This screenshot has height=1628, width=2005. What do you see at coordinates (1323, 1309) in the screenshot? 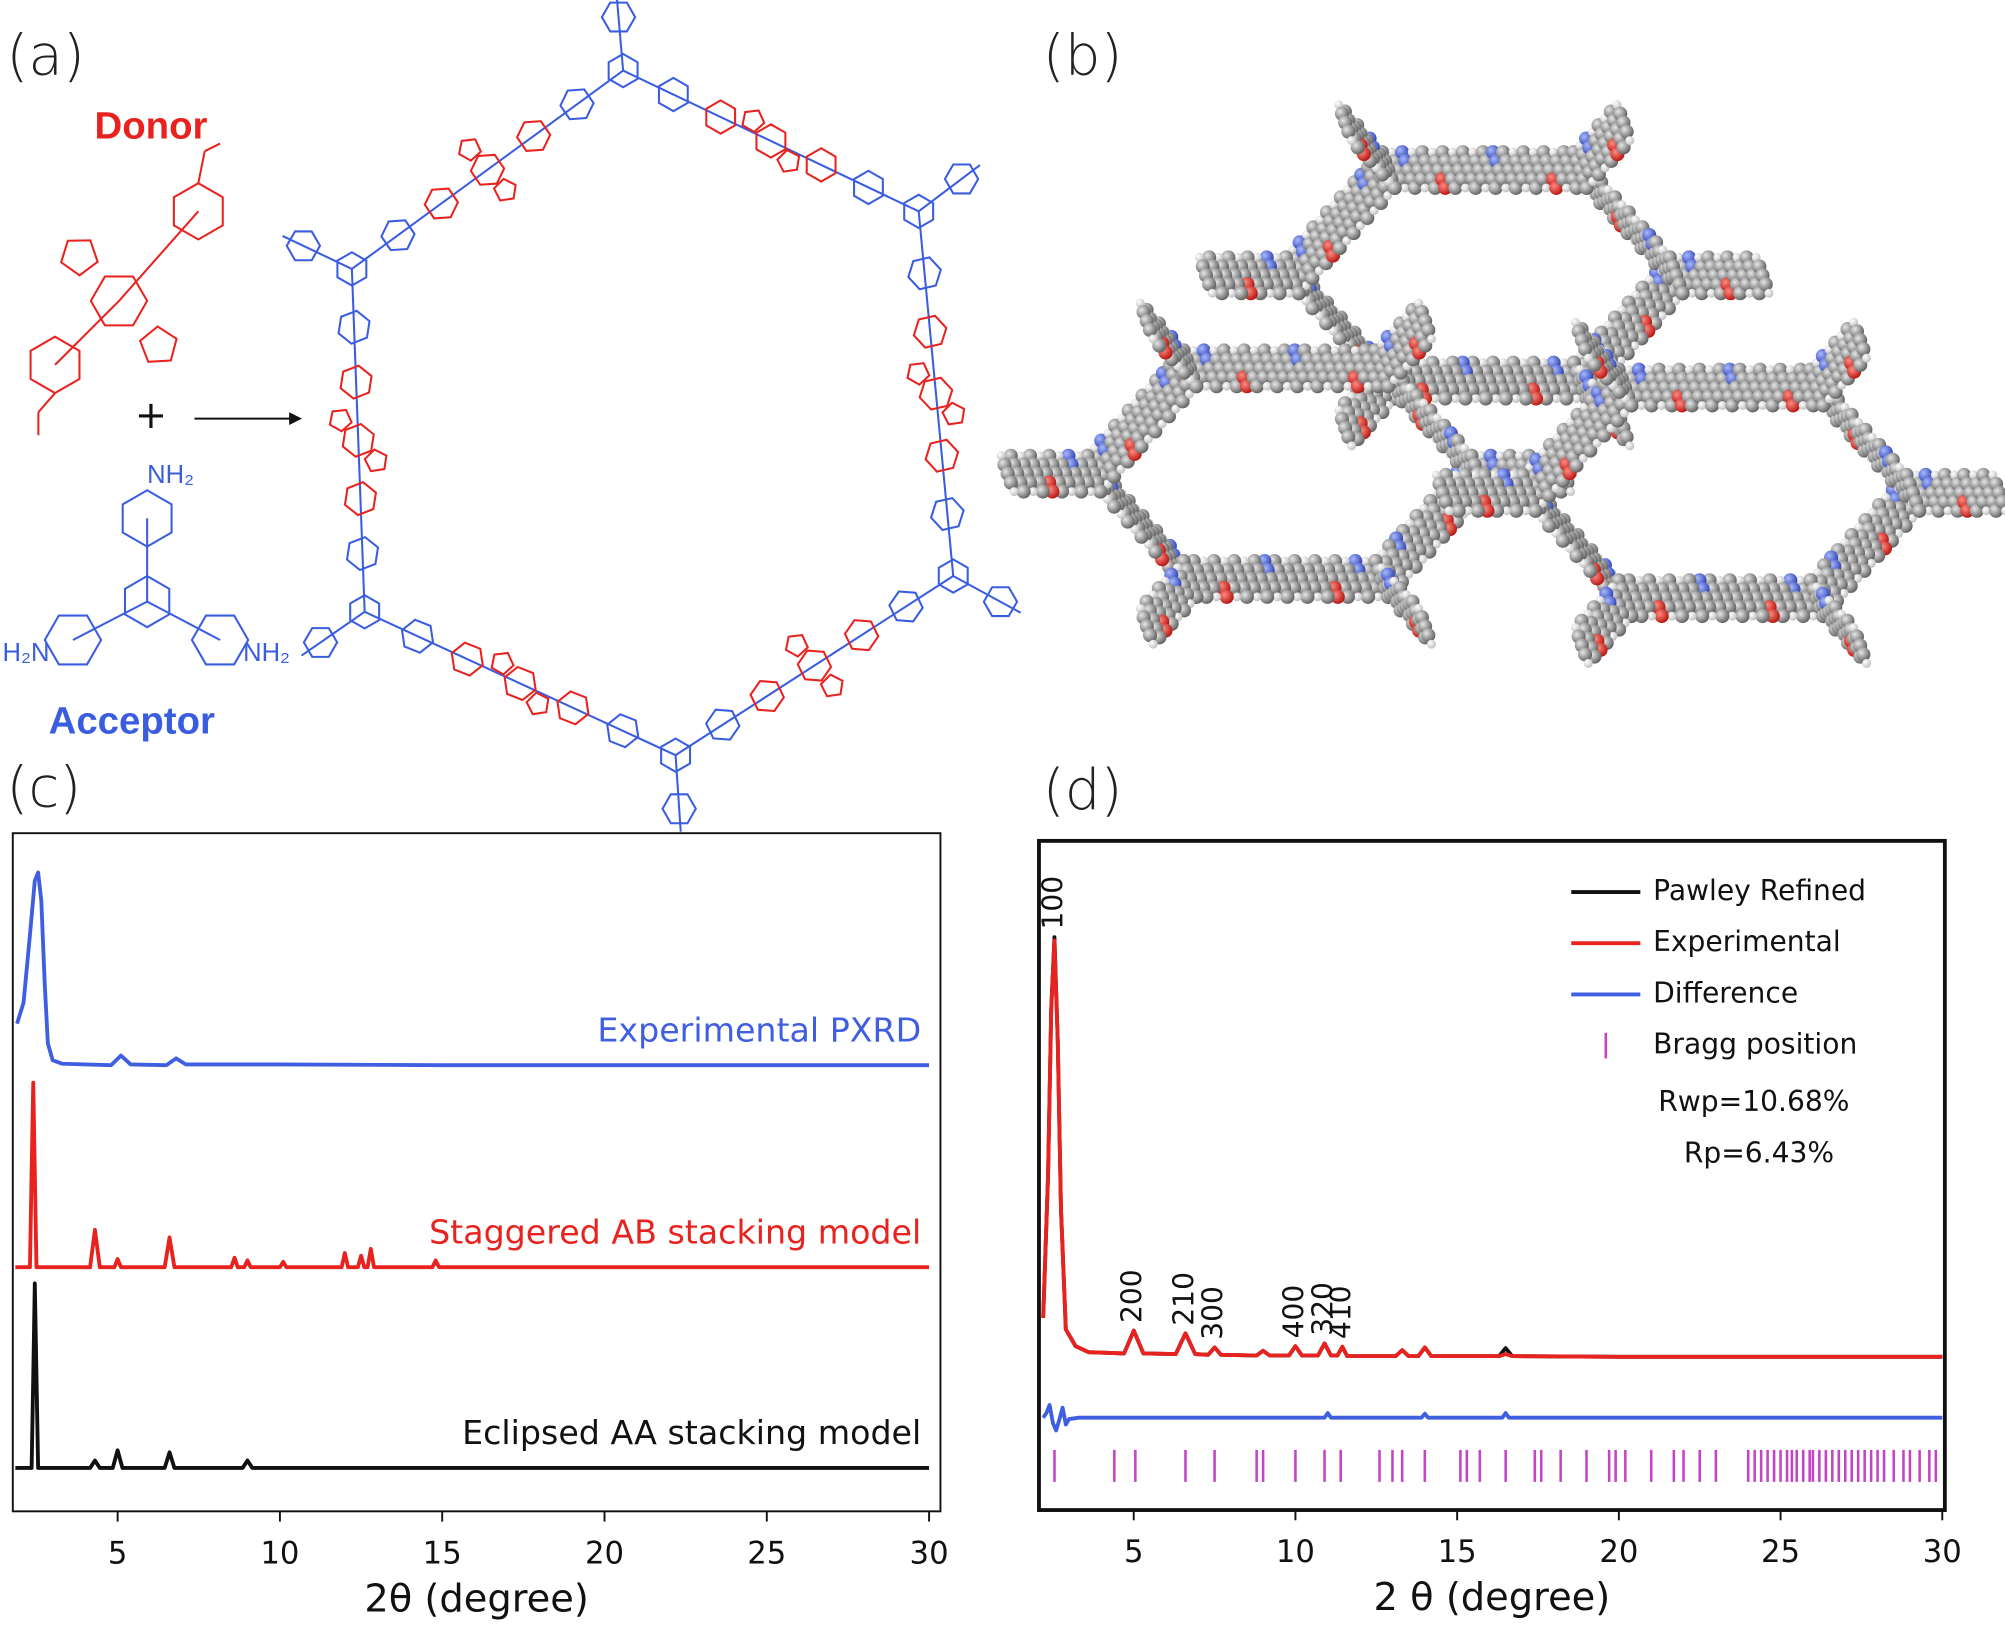
I see `peak-label: 320` at bounding box center [1323, 1309].